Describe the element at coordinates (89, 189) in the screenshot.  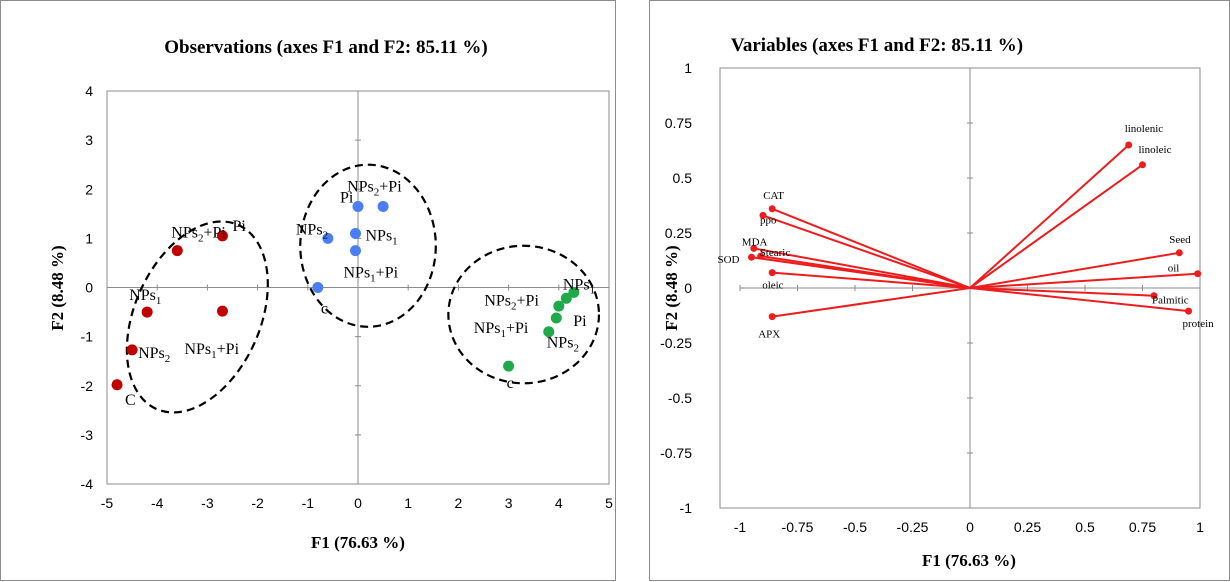
I see `observations-y-tick-label: 2` at that location.